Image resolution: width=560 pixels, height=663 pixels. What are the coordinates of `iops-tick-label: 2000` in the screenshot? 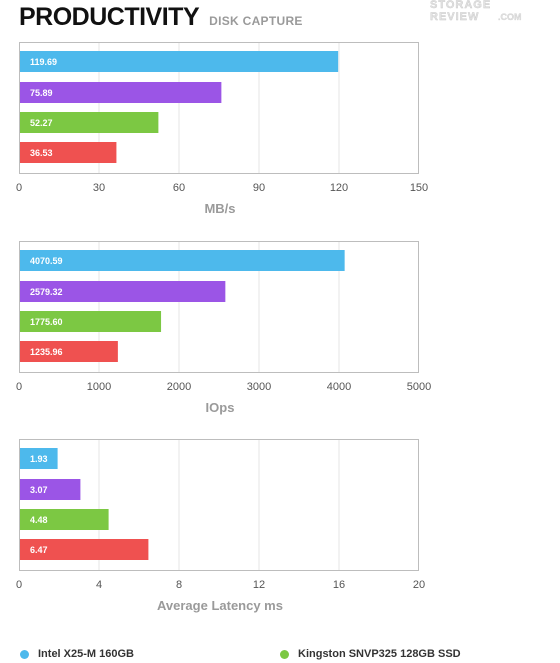 It's located at (179, 387).